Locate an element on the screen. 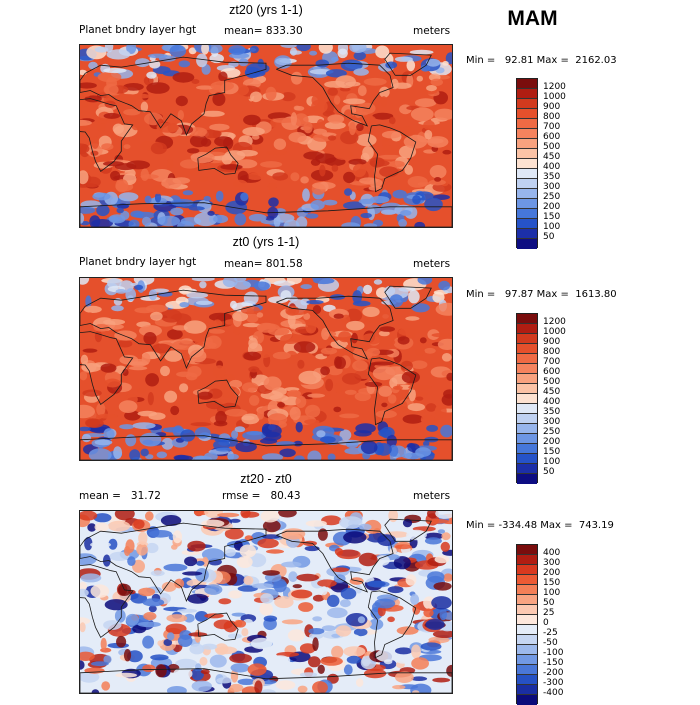 This screenshot has height=705, width=700. min-max-label: Min = 92.81 Max = 2162.03 is located at coordinates (541, 60).